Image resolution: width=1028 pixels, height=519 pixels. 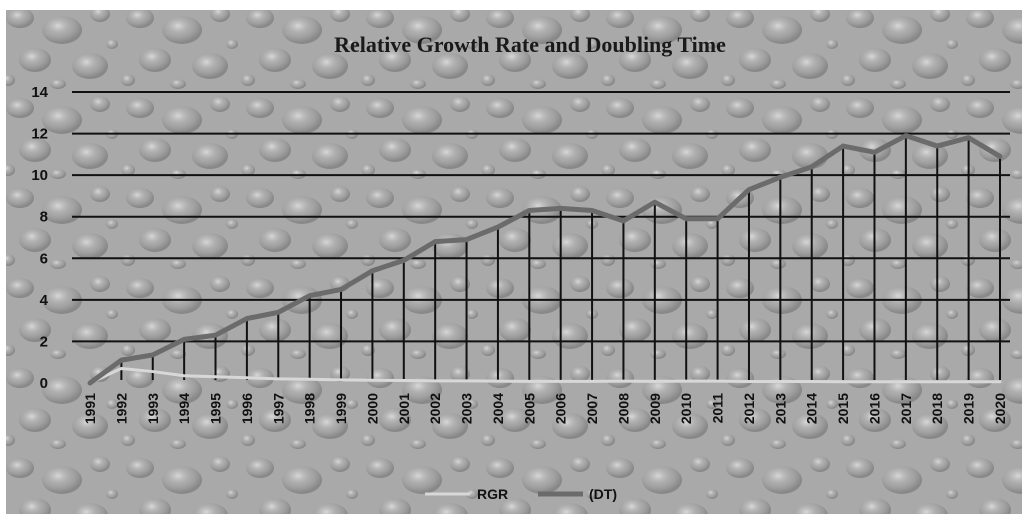 I want to click on x-tick-label: 2020, so click(x=1000, y=408).